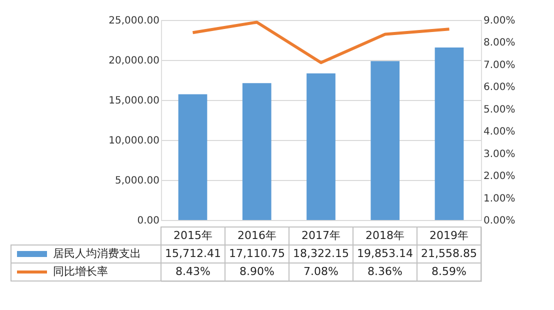 This screenshot has width=554, height=310. Describe the element at coordinates (97, 253) in the screenshot. I see `legend-label: 居民人均消费支出` at that location.